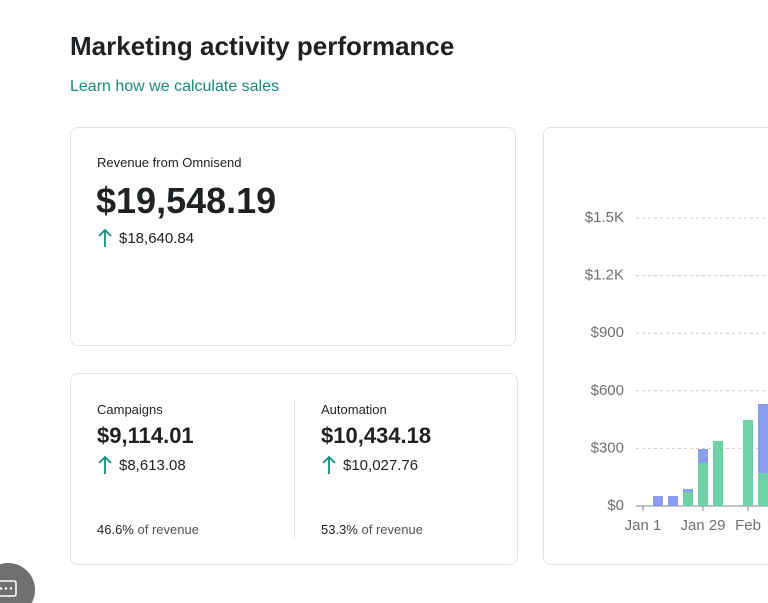  What do you see at coordinates (145, 435) in the screenshot?
I see `card-value: $9,114.01` at bounding box center [145, 435].